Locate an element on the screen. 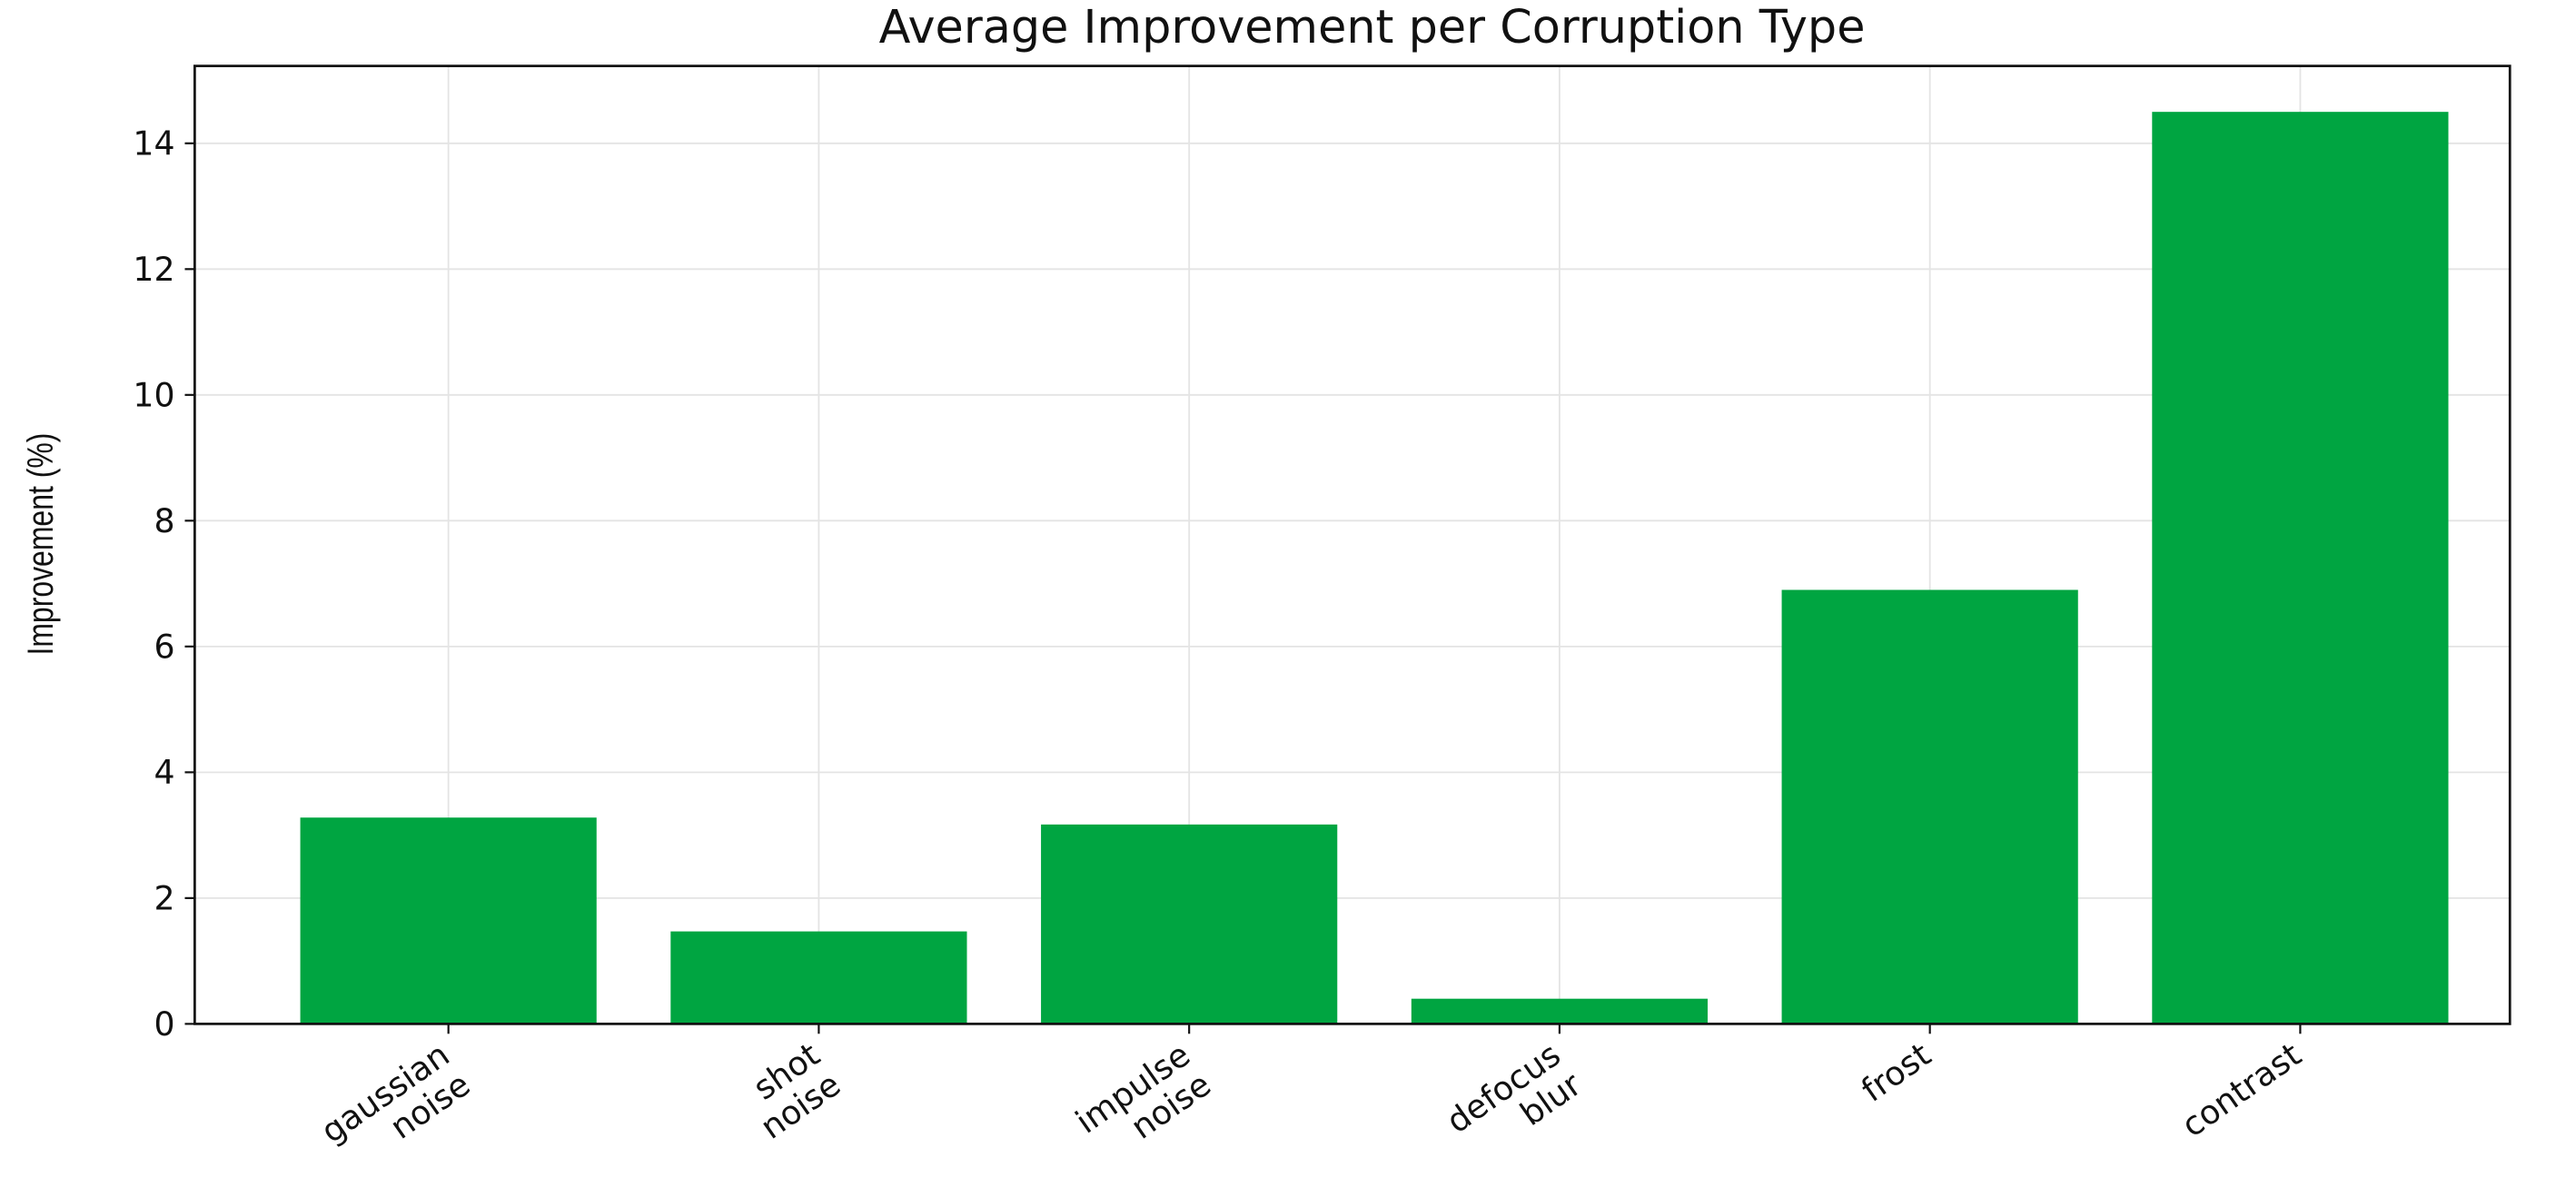 Image resolution: width=2576 pixels, height=1197 pixels. y-tick-label: 8 is located at coordinates (164, 520).